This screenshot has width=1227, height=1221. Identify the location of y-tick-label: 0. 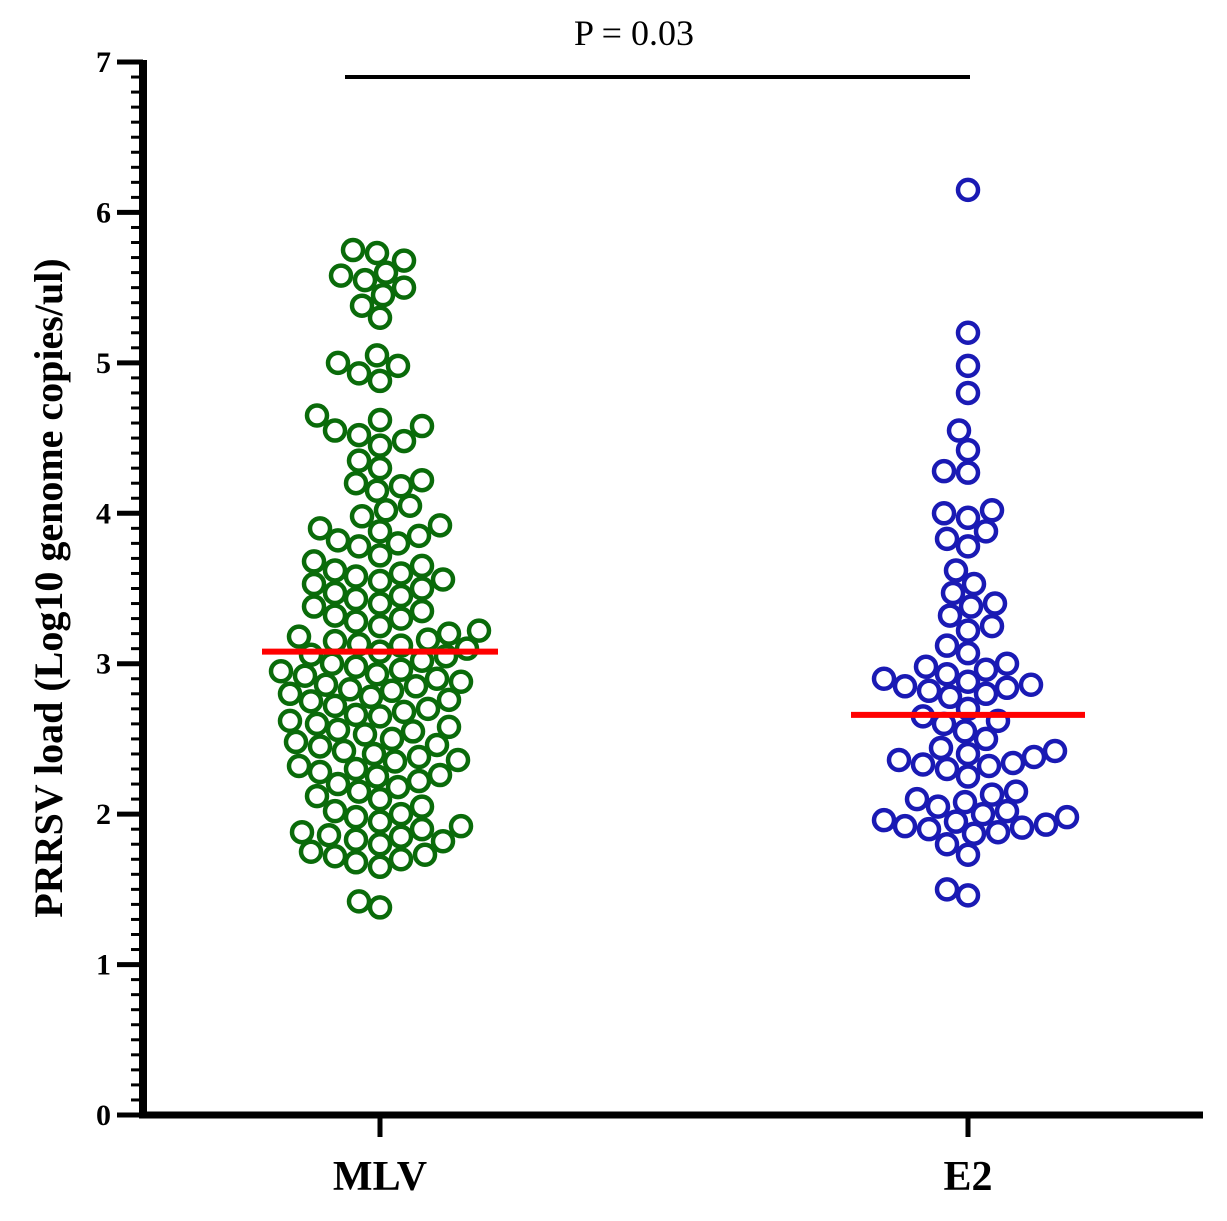
(103, 1115).